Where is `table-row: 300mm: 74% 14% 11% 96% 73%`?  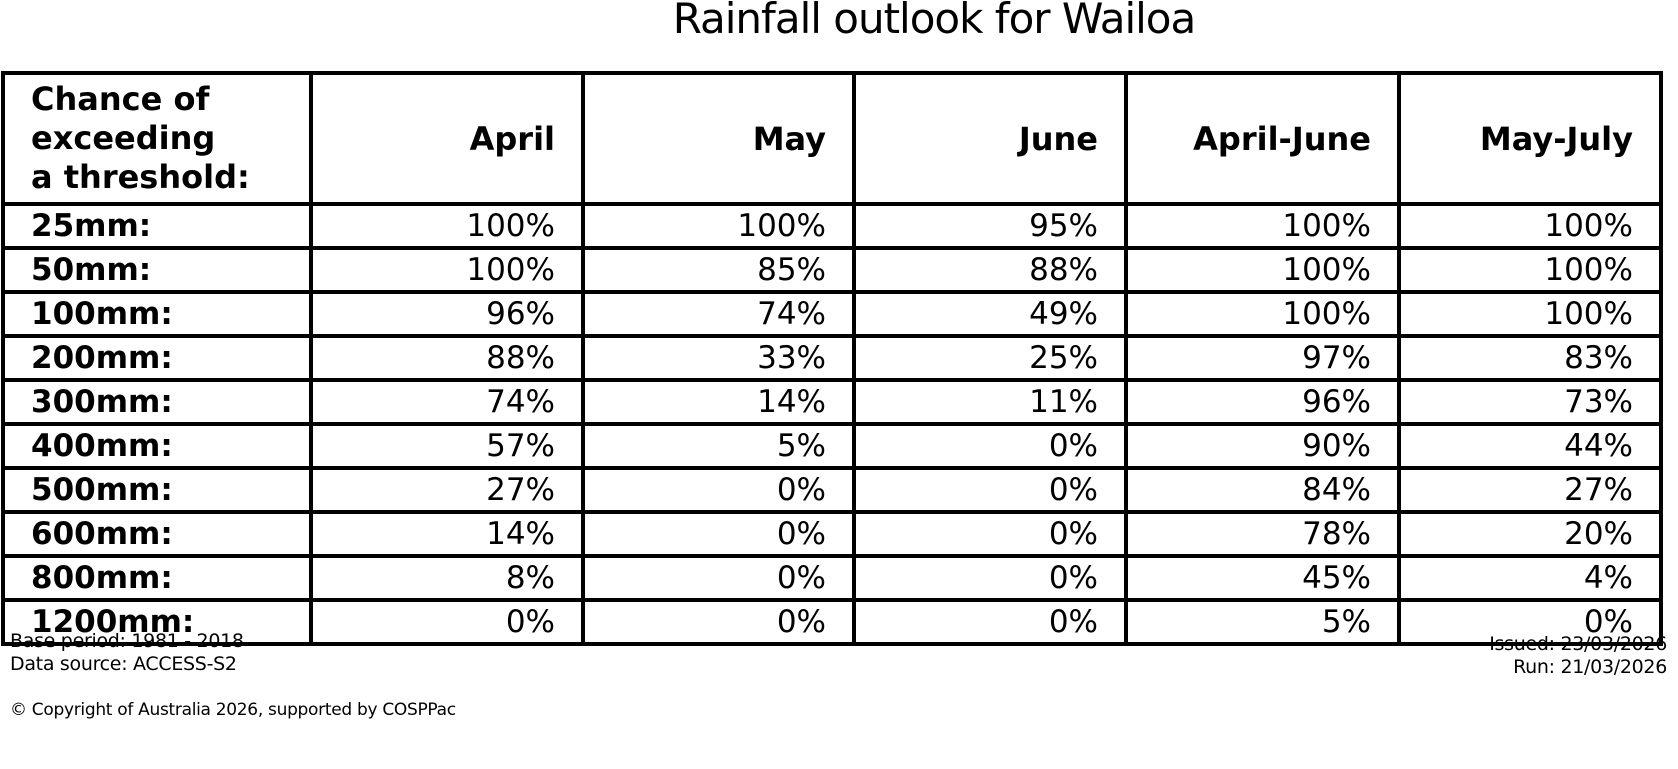
table-row: 300mm: 74% 14% 11% 96% 73% is located at coordinates (832, 402).